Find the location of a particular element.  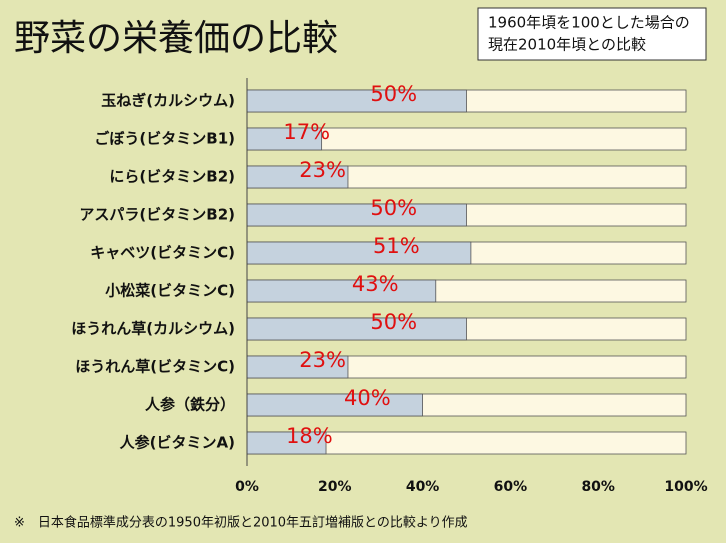

x-tick-label: 0% is located at coordinates (247, 487).